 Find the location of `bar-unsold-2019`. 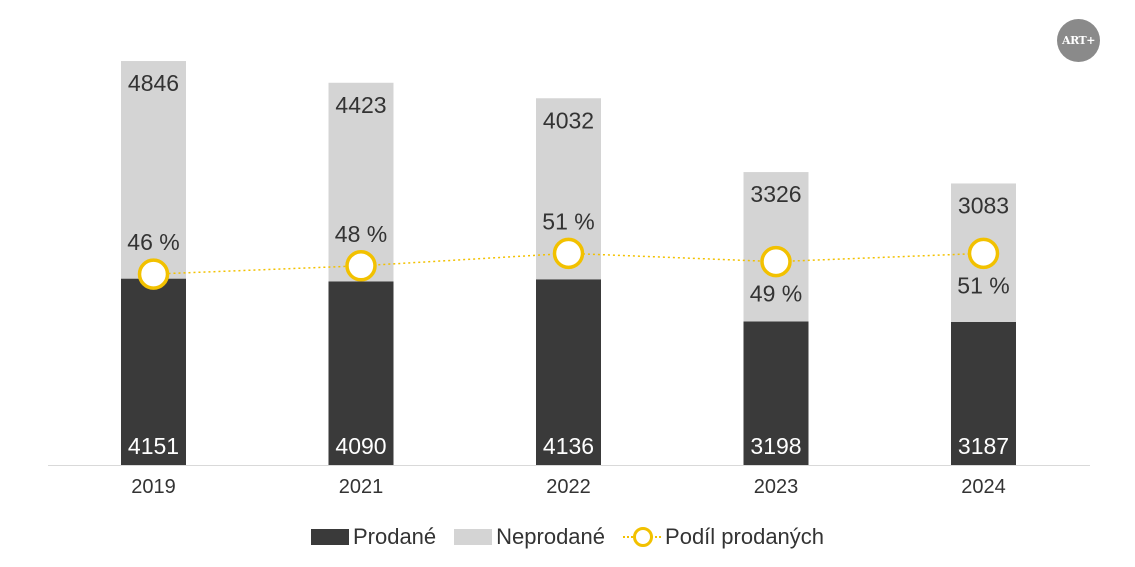

bar-unsold-2019 is located at coordinates (153, 170).